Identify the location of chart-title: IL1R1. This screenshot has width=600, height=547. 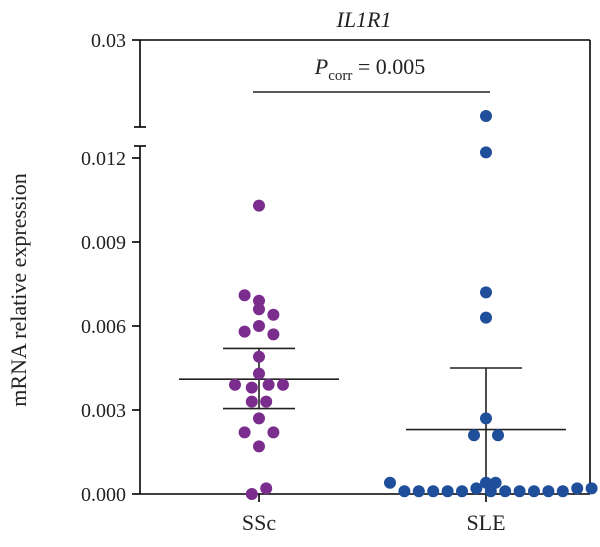
(364, 19).